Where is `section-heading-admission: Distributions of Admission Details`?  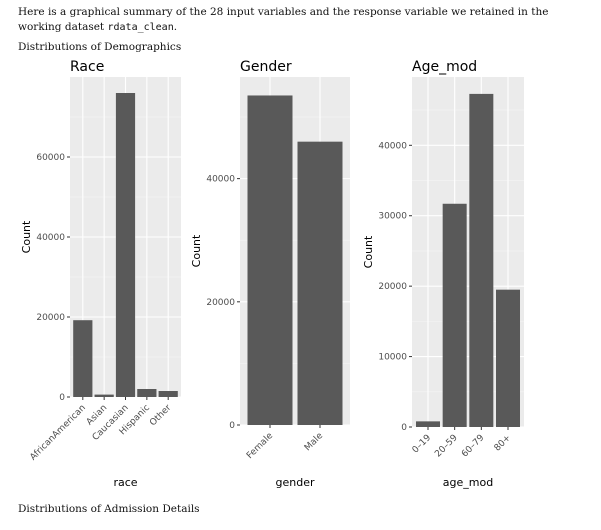 section-heading-admission: Distributions of Admission Details is located at coordinates (109, 509).